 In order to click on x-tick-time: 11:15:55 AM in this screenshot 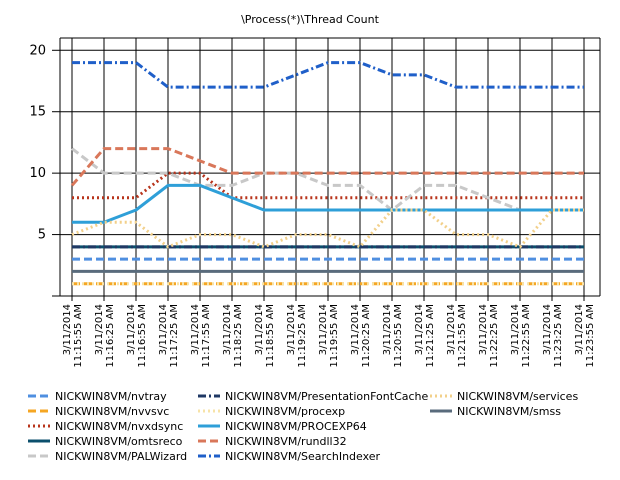, I will do `click(78, 336)`.